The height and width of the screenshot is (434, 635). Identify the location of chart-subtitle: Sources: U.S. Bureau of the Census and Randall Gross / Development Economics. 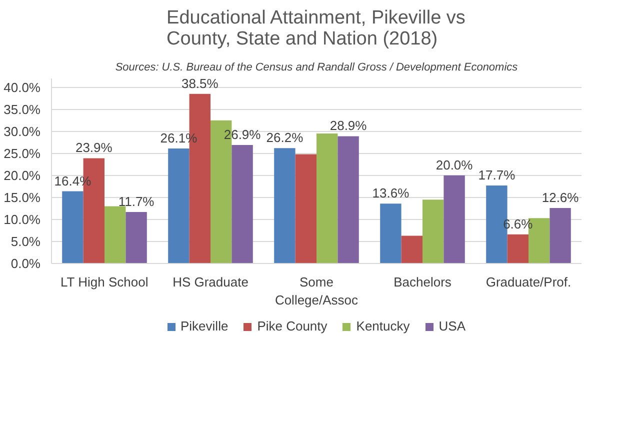
(316, 68).